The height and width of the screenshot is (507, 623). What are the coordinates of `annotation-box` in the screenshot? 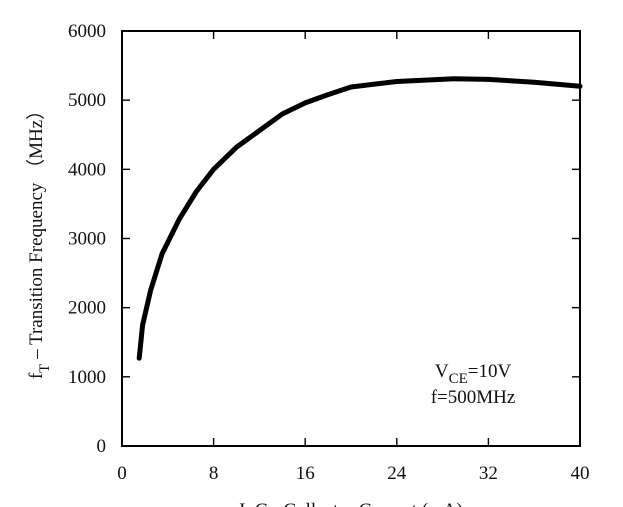 It's located at (473, 382).